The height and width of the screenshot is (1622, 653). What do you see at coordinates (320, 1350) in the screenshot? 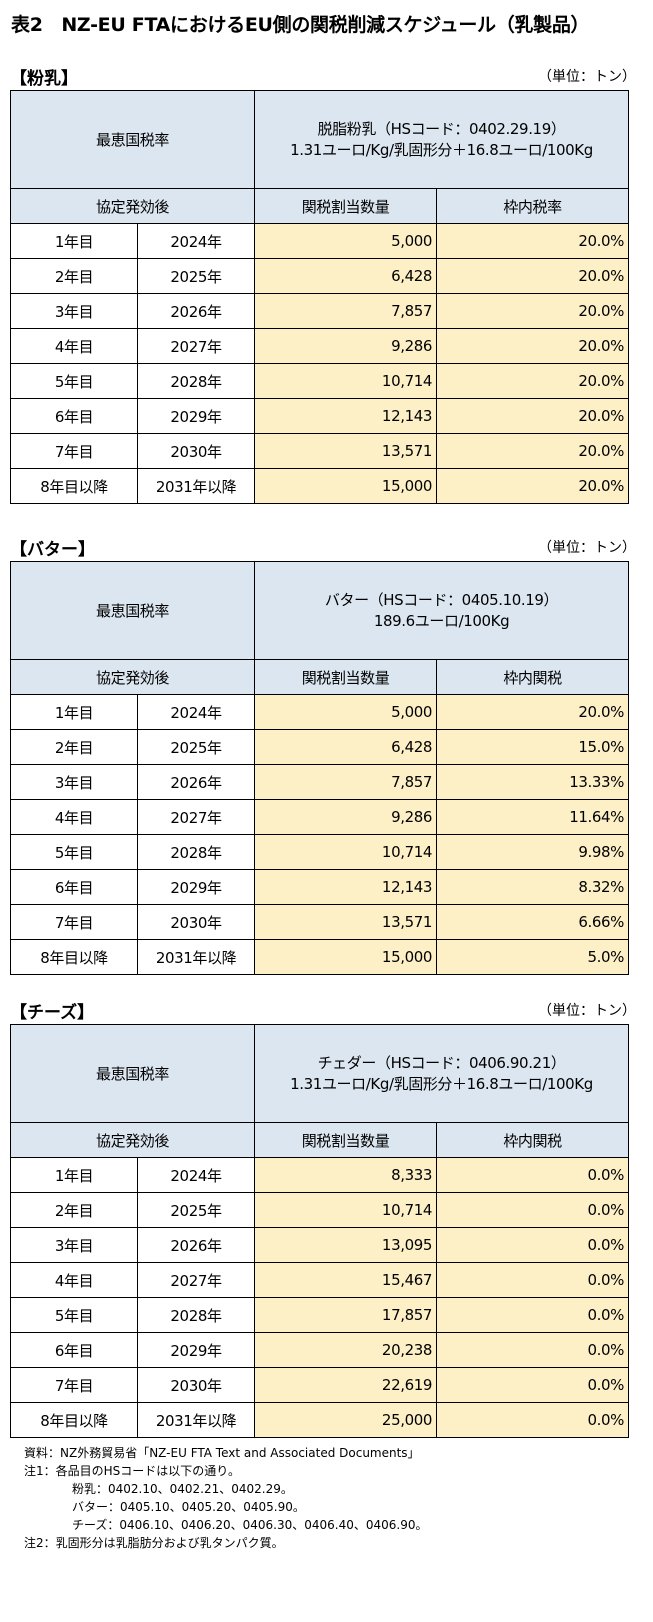
I see `table-row: 6年目 2029年 20,238 0.0%` at bounding box center [320, 1350].